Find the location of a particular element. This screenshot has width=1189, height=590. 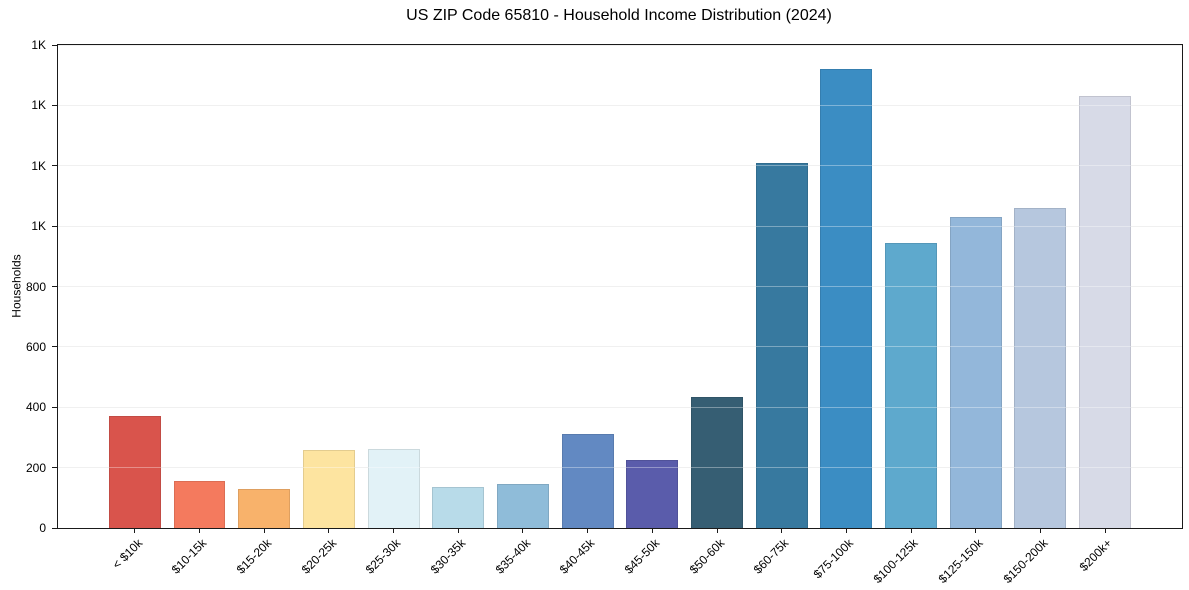

bar-$40-45k is located at coordinates (587, 481).